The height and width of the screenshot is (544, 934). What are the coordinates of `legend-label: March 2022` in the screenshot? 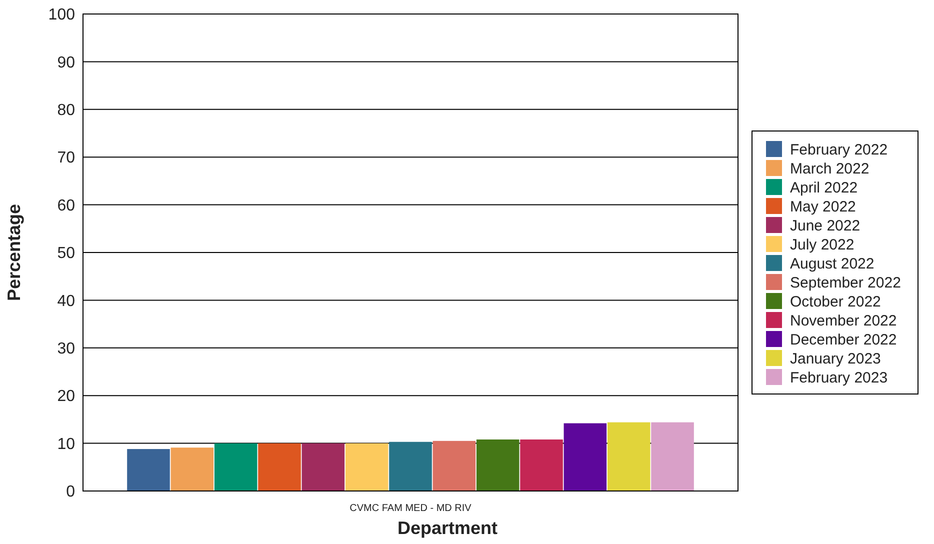 It's located at (830, 169).